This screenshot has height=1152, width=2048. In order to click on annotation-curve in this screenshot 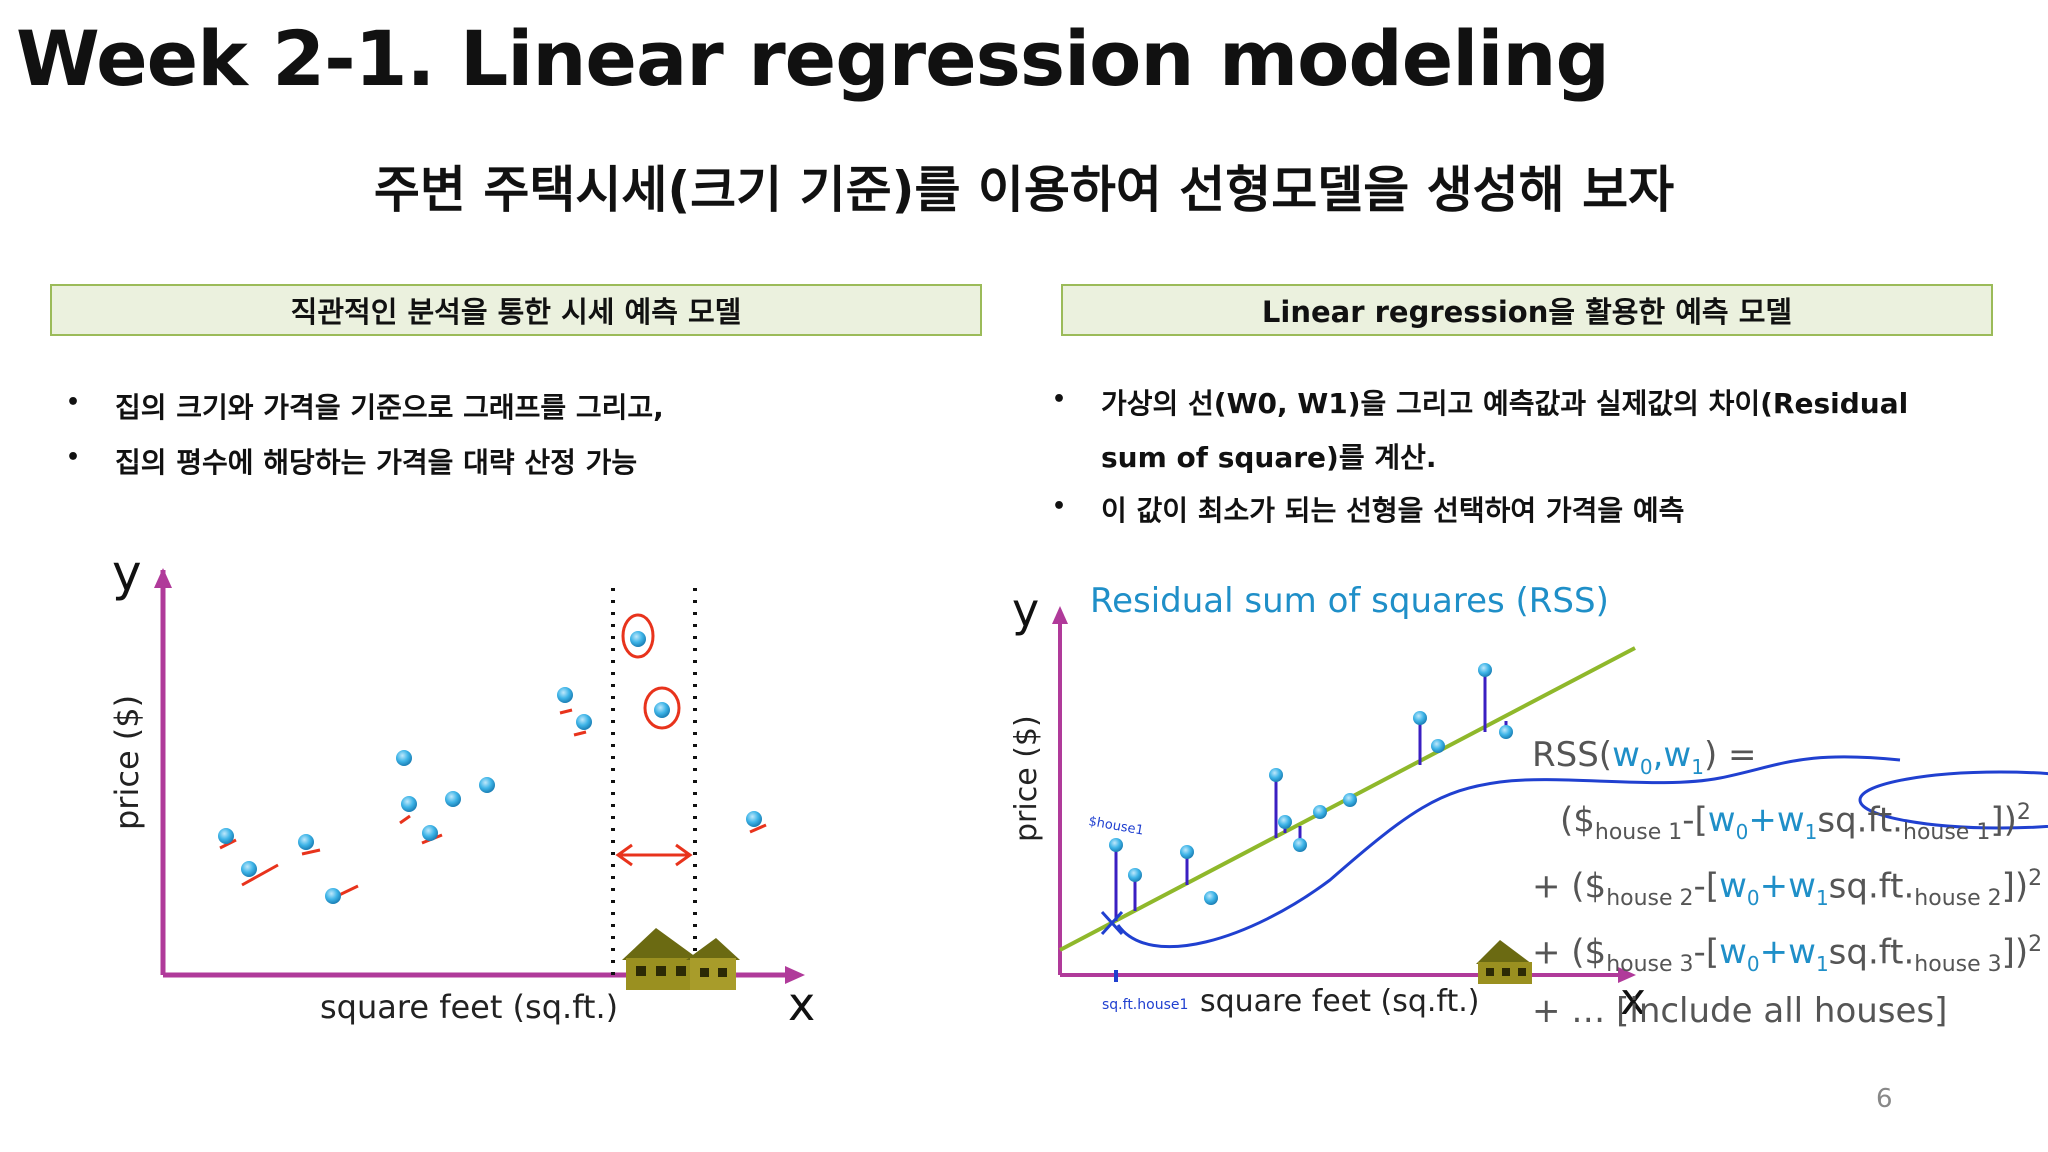, I will do `click(1508, 852)`.